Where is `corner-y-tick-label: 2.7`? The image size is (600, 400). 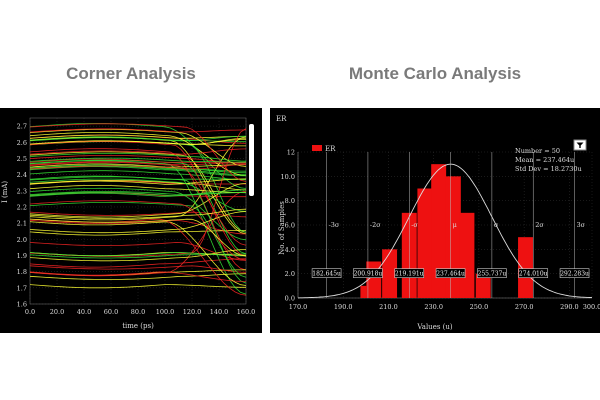
corner-y-tick-label: 2.7 is located at coordinates (22, 127).